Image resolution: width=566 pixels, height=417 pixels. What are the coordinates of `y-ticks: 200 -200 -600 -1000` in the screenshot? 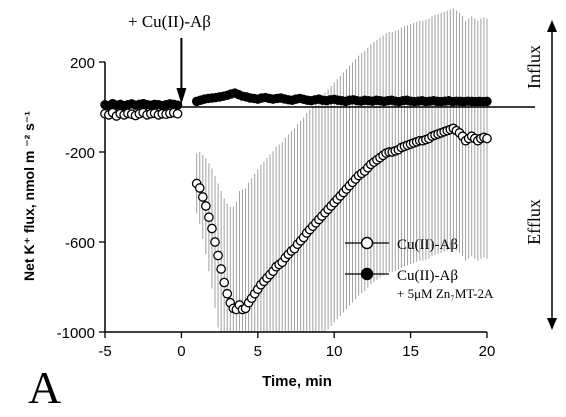 It's located at (81, 198).